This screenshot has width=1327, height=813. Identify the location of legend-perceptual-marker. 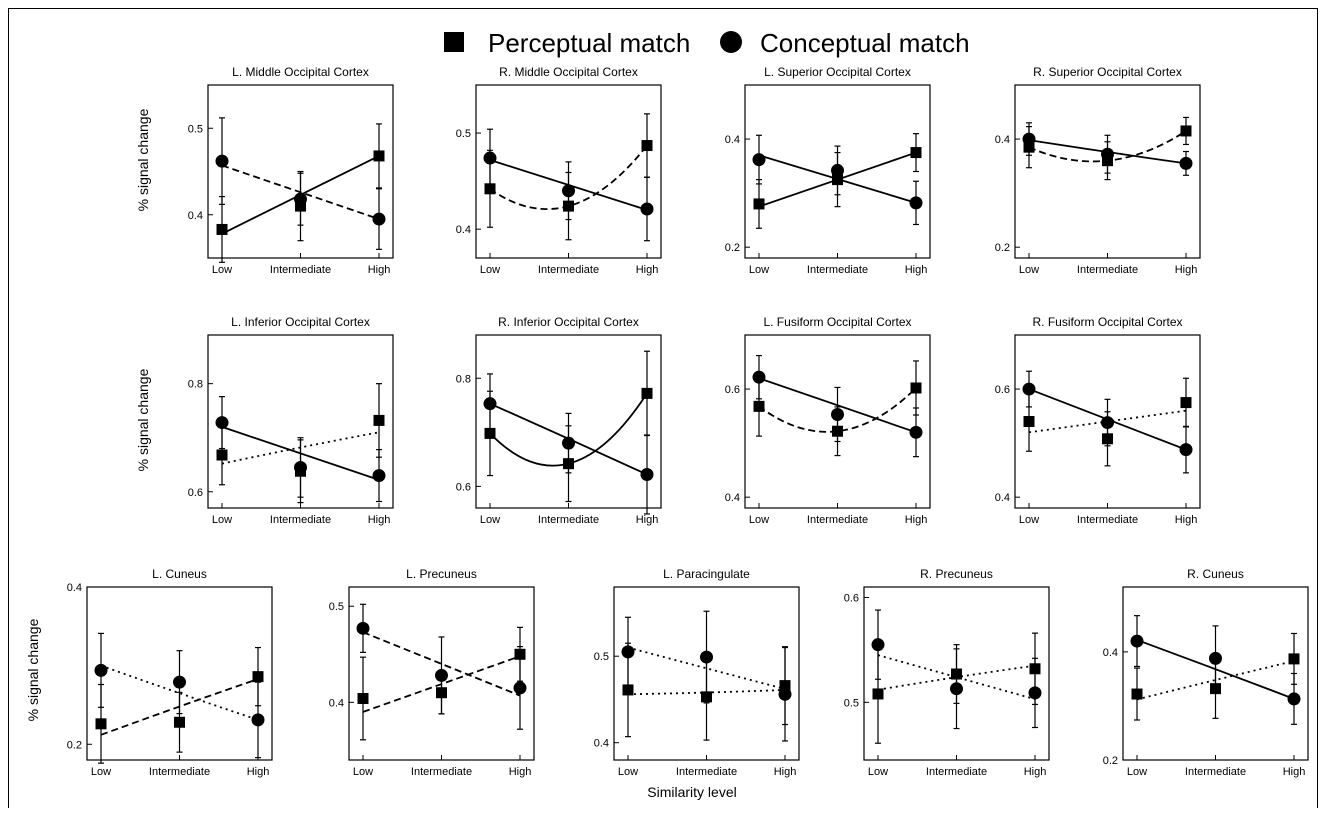
(454, 42).